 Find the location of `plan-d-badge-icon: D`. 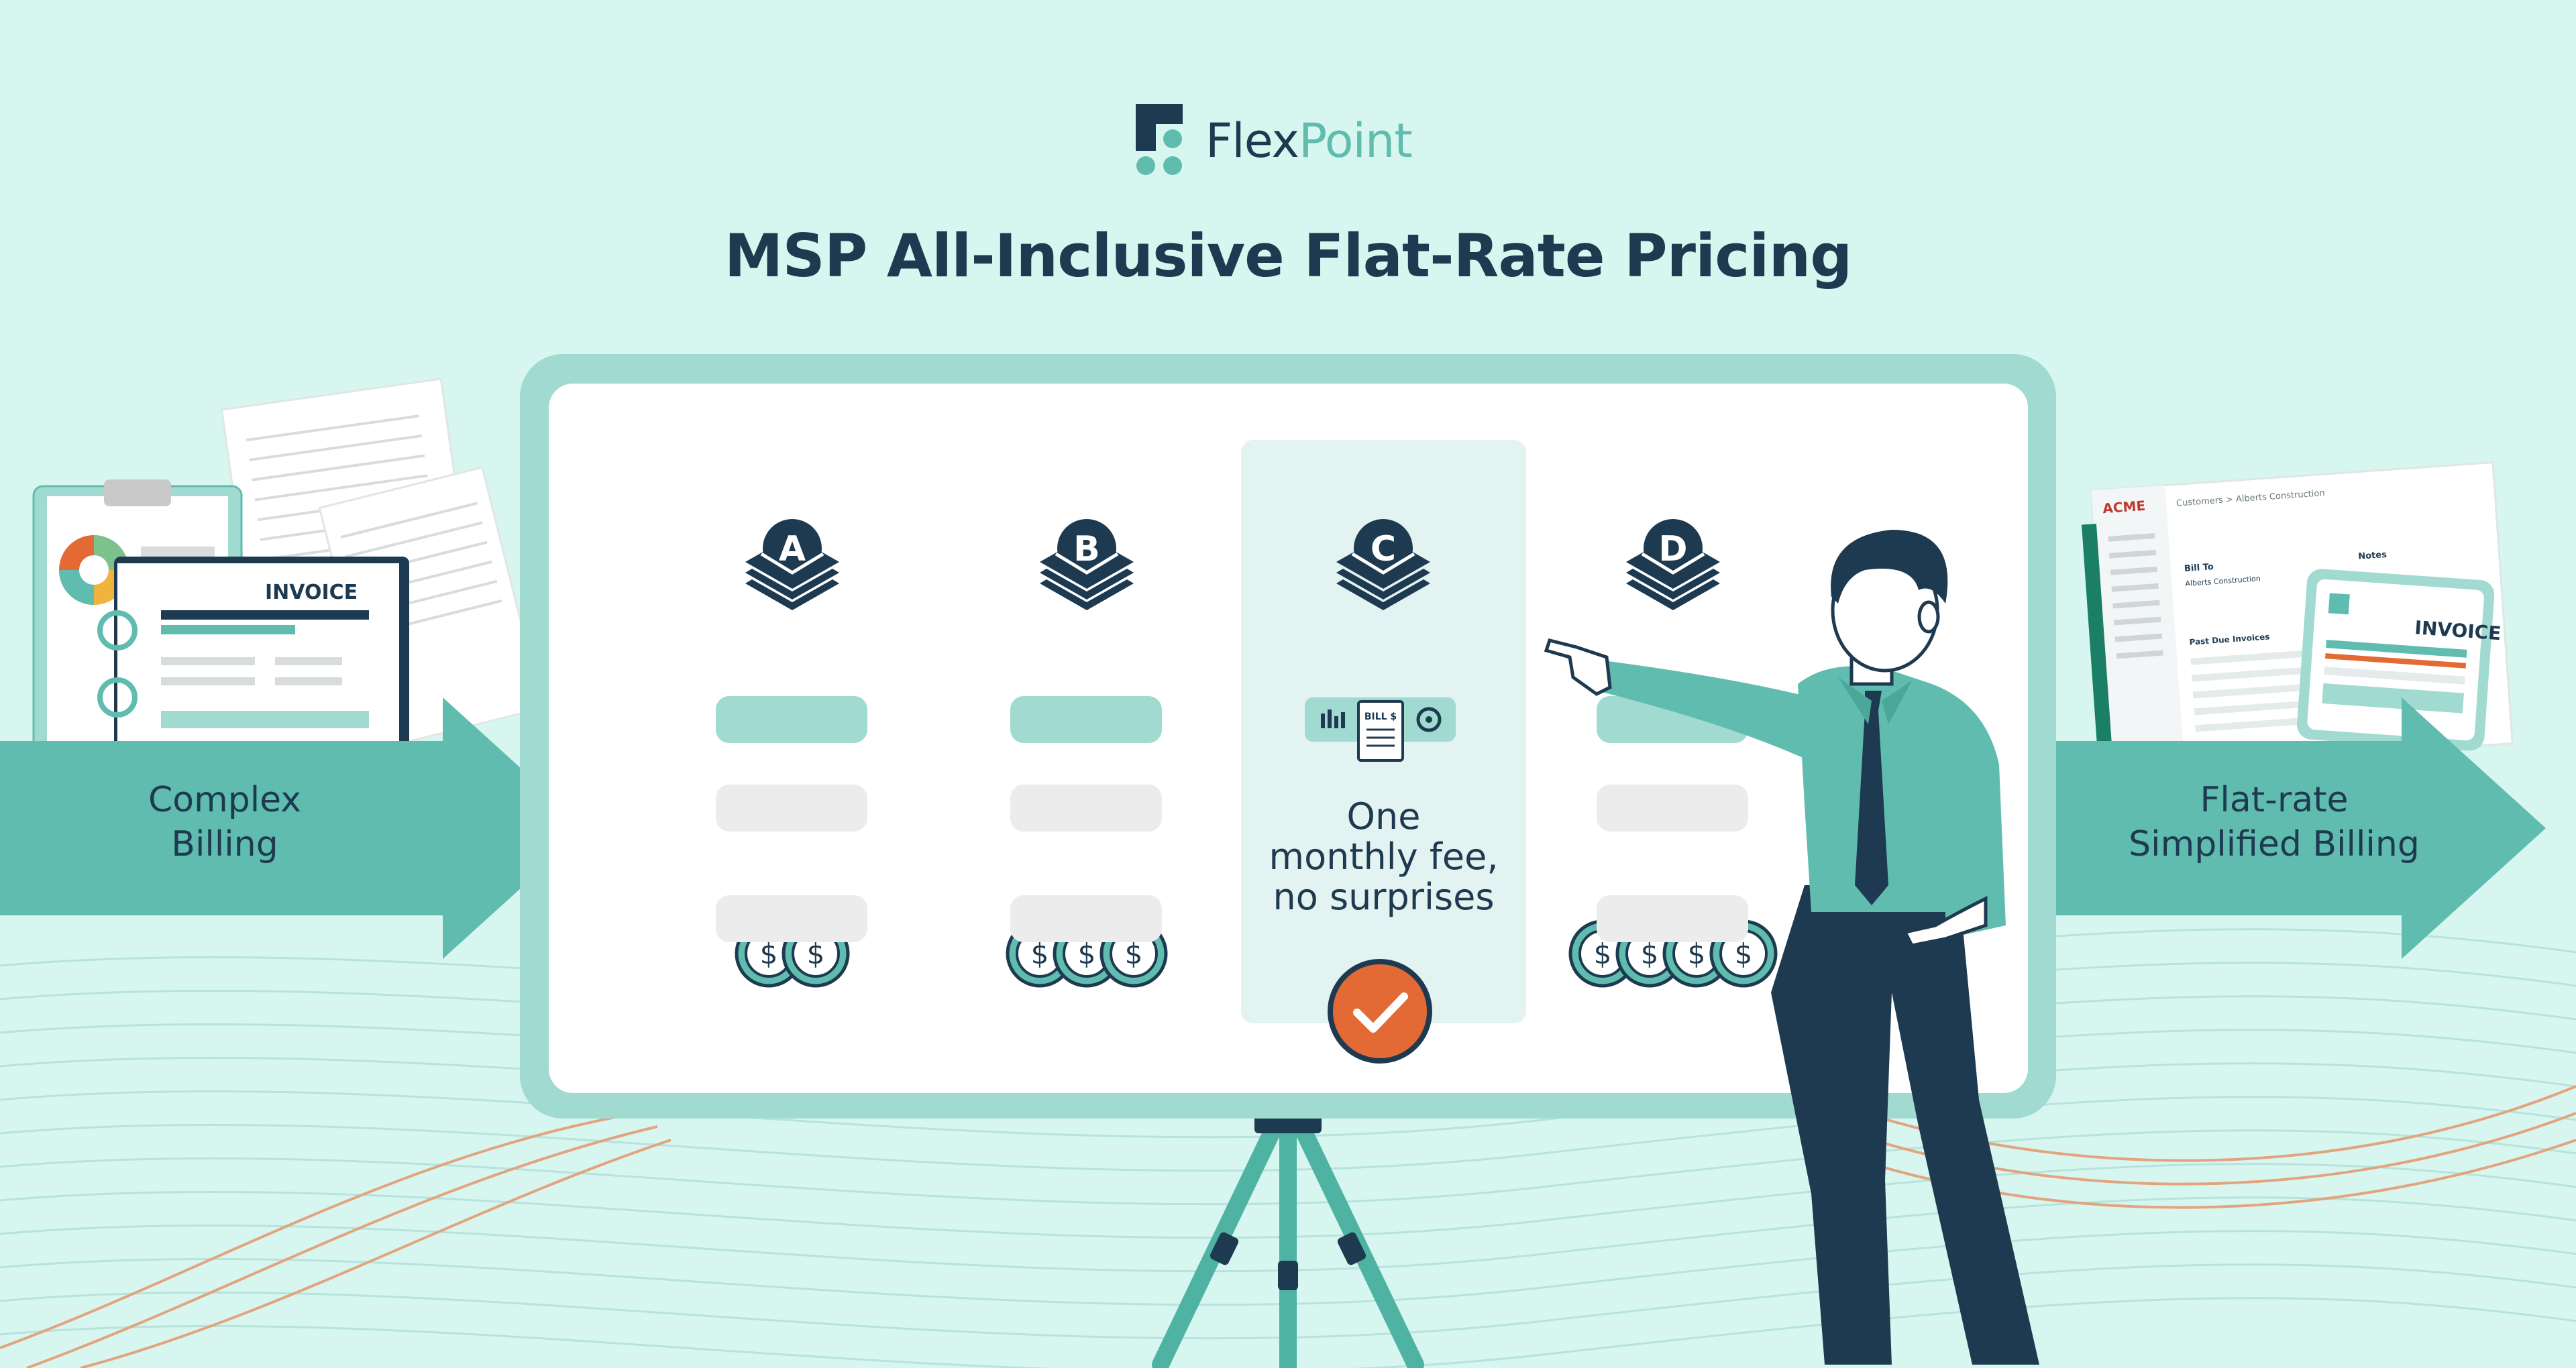

plan-d-badge-icon: D is located at coordinates (1673, 564).